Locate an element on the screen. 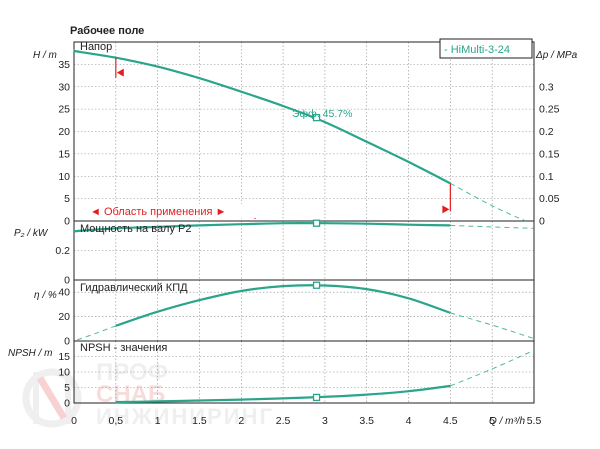  range-end-arrow is located at coordinates (446, 209).